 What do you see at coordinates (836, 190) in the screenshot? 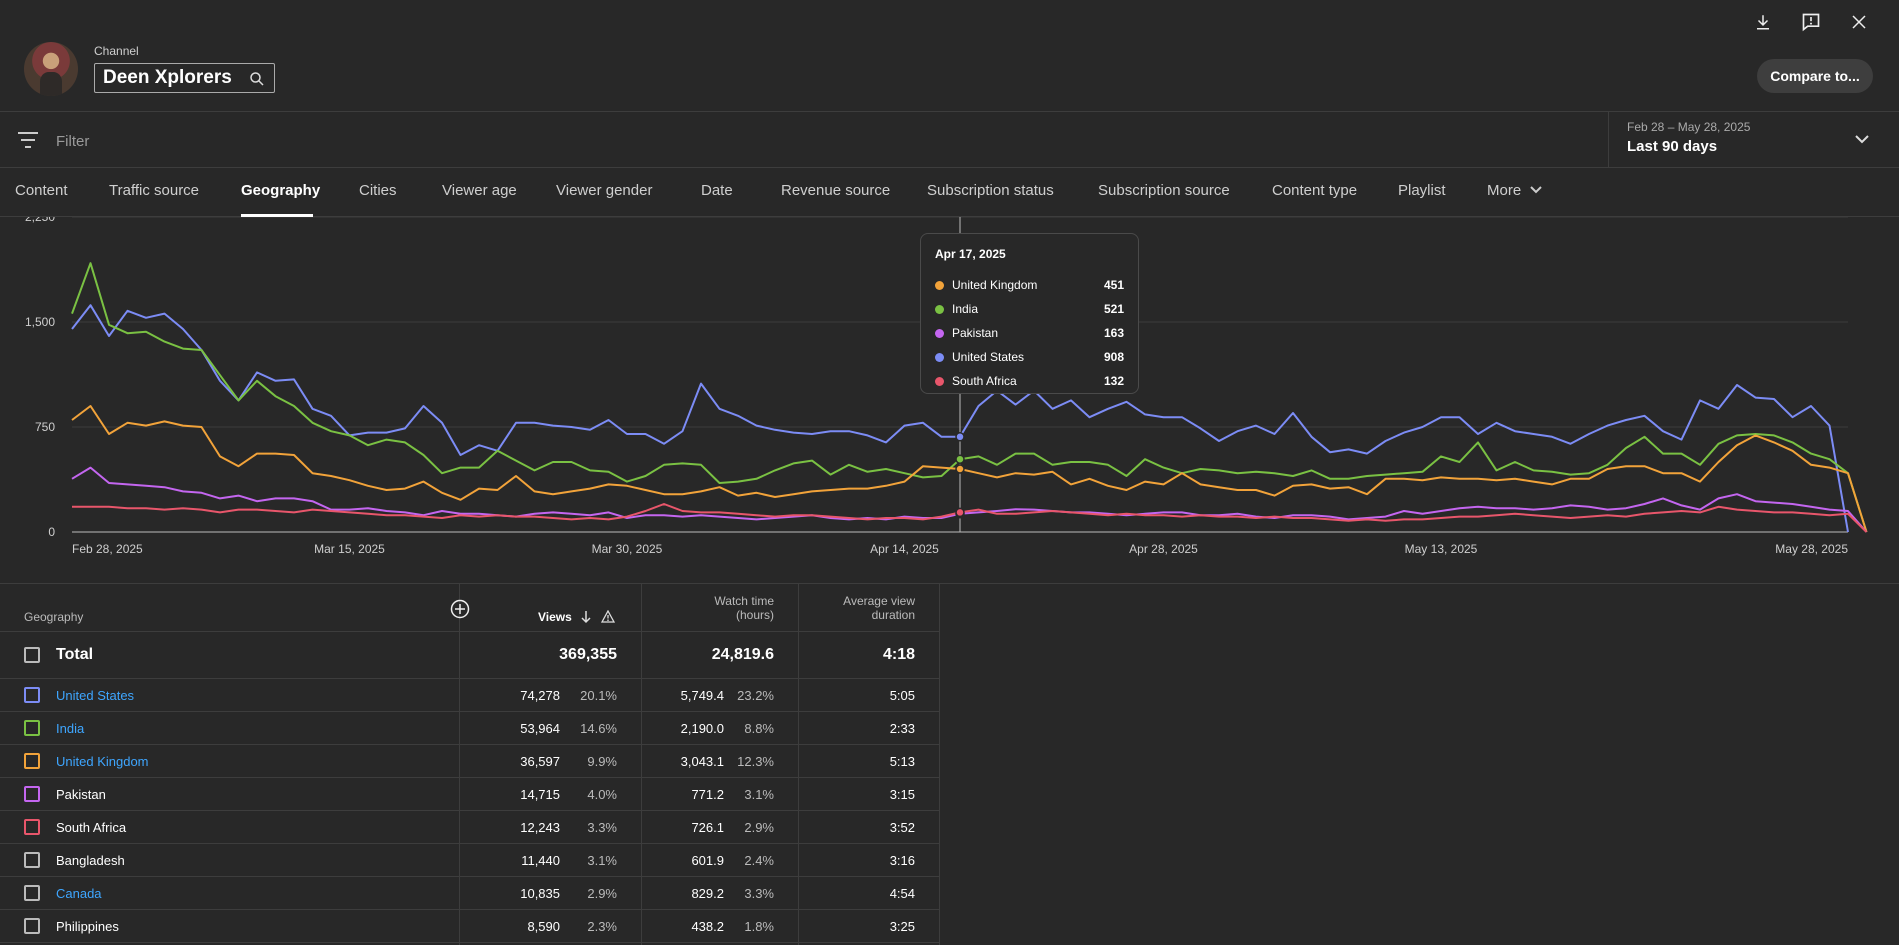
I see `tab-revenue-source: Revenue source` at bounding box center [836, 190].